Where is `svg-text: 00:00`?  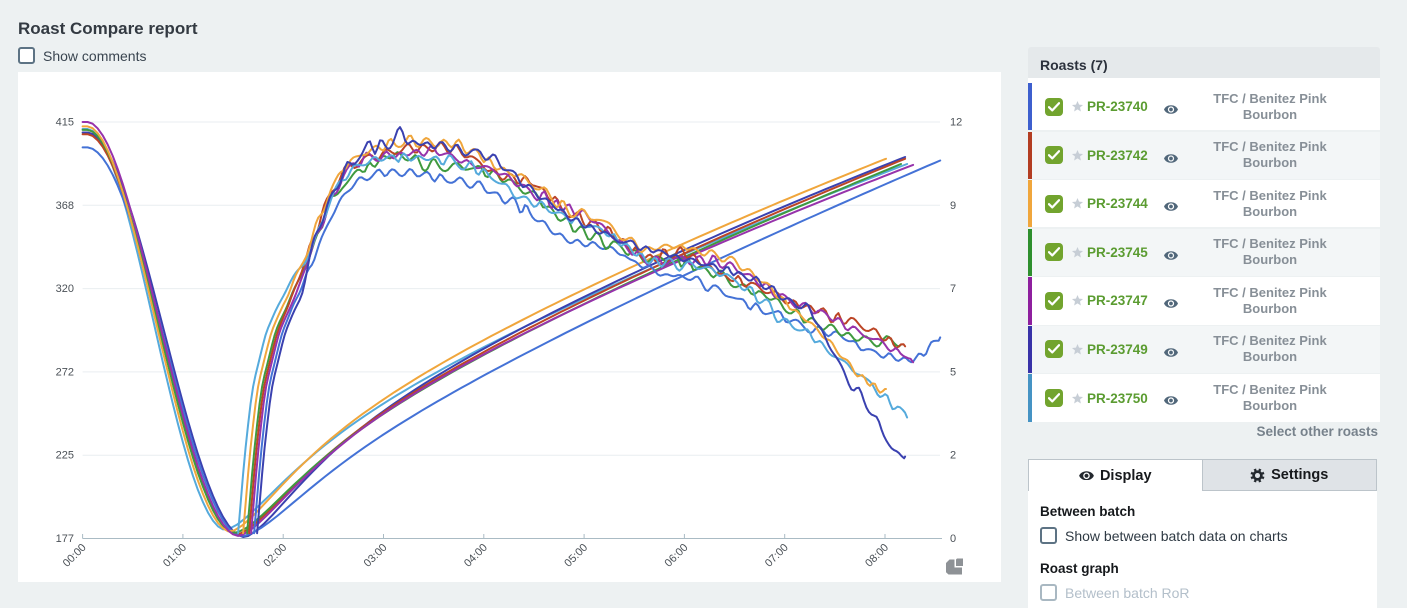 svg-text: 00:00 is located at coordinates (75, 556).